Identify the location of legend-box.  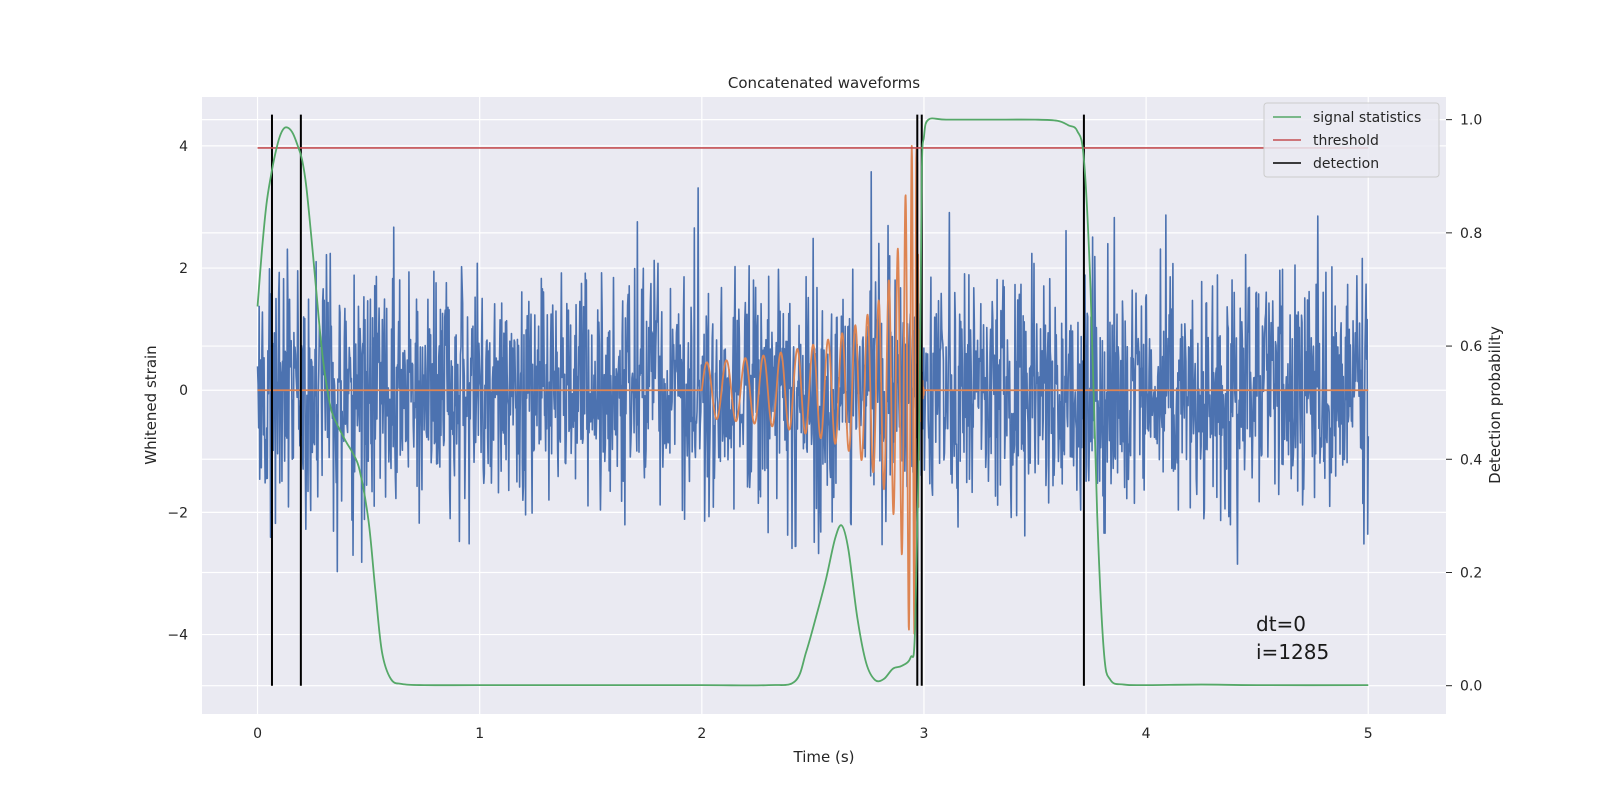
(1351, 140).